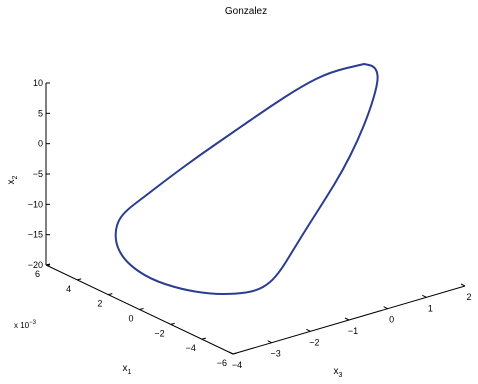 The image size is (478, 384). I want to click on x3-axis-label: x3, so click(338, 372).